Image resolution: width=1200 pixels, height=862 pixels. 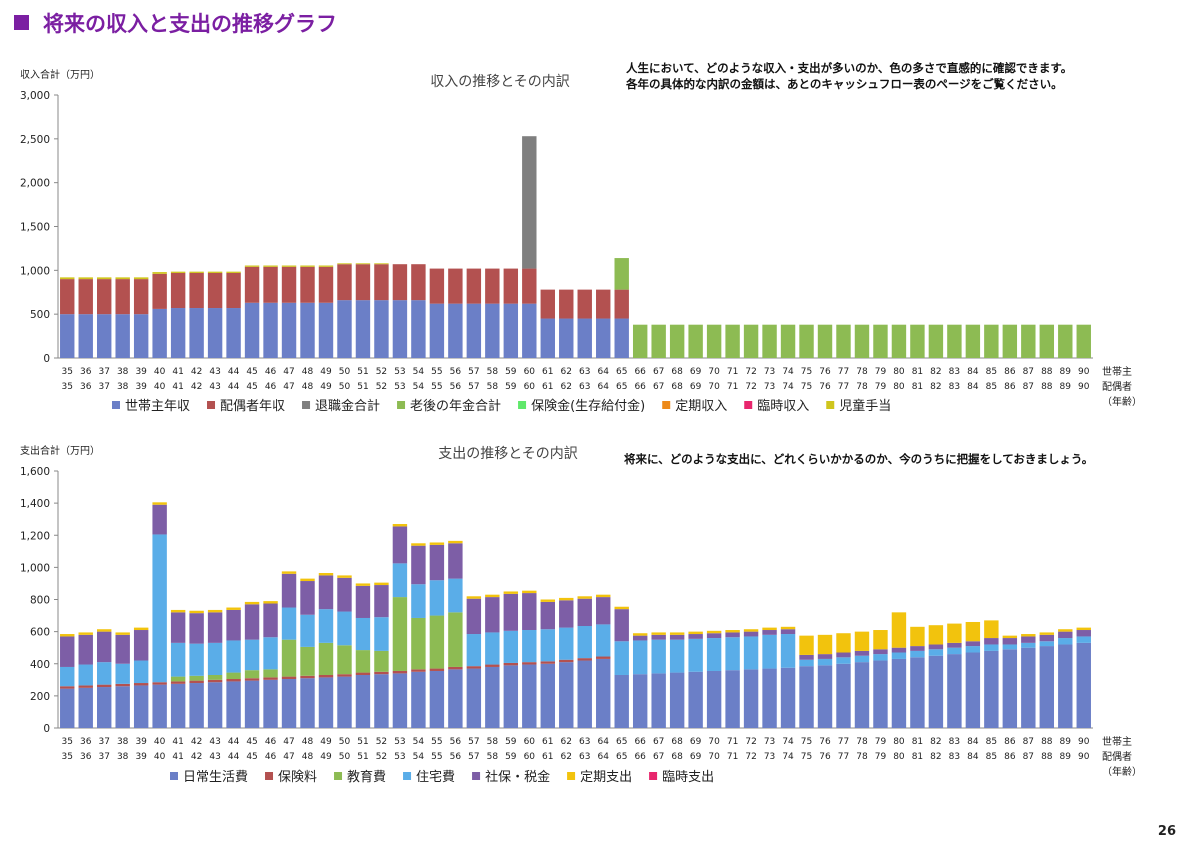 What do you see at coordinates (35, 184) in the screenshot?
I see `income-y-tick-label: 2,000` at bounding box center [35, 184].